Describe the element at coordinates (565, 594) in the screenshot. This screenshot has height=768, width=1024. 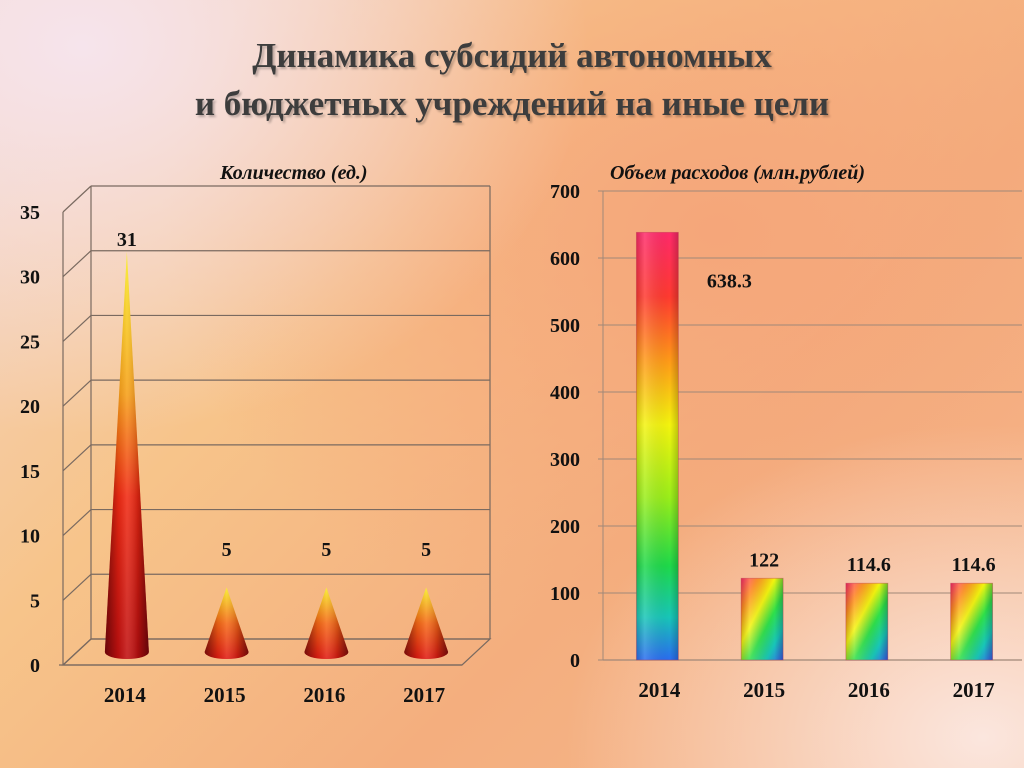
I see `right-y-tick-label: 100` at that location.